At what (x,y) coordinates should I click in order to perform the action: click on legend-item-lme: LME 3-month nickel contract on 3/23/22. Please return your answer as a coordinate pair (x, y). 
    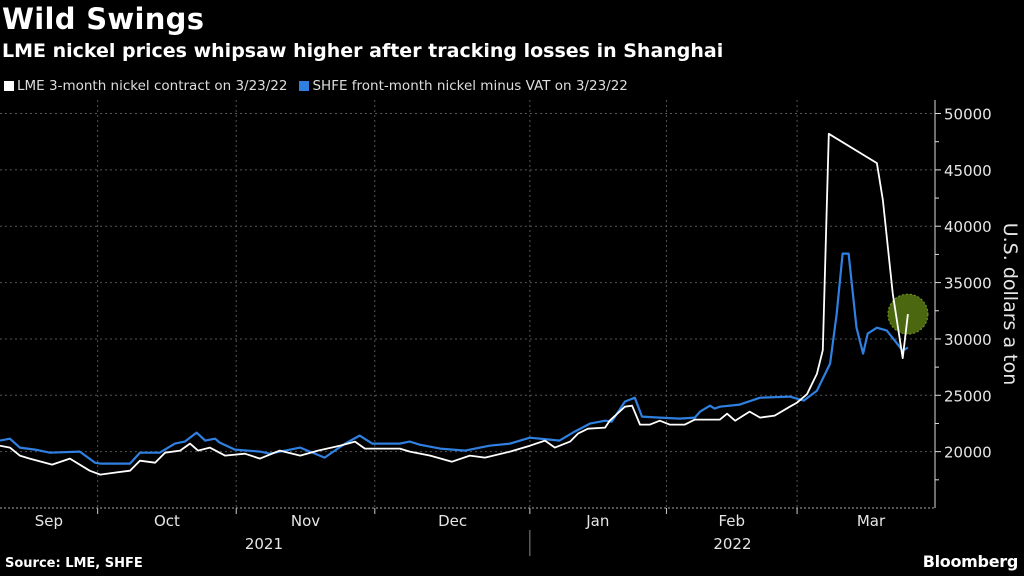
    Looking at the image, I should click on (145, 86).